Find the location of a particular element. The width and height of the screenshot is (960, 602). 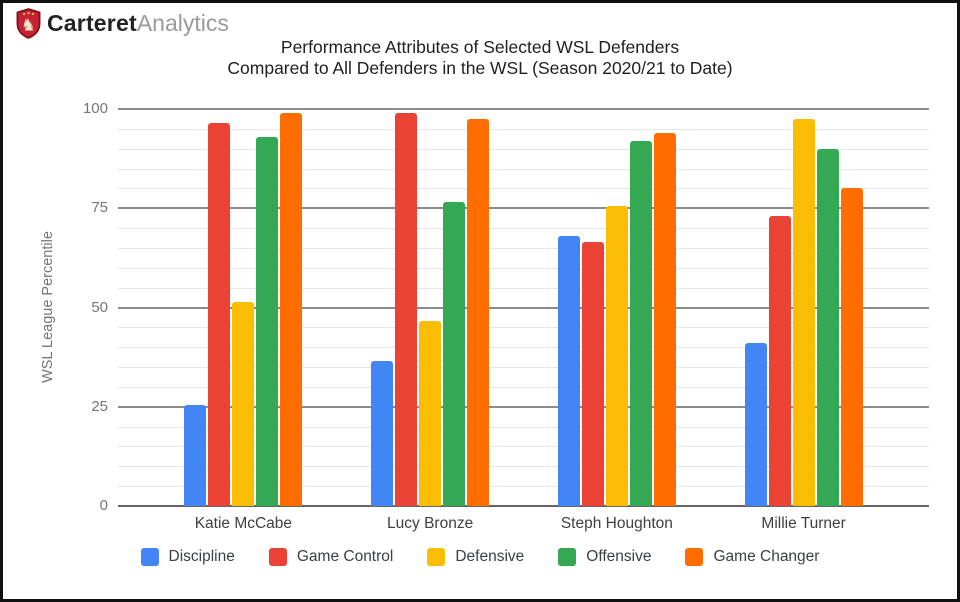

y-tick-0: 0 is located at coordinates (103, 505).